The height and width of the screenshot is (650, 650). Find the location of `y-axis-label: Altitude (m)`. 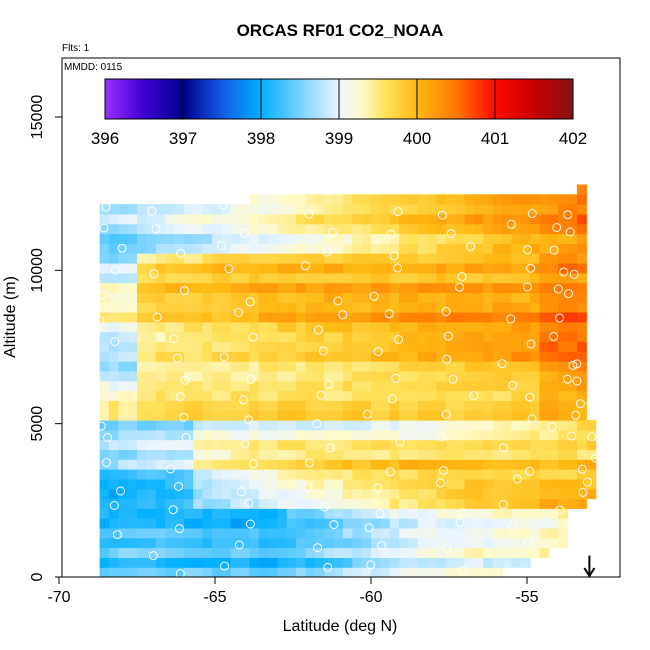

y-axis-label: Altitude (m) is located at coordinates (10, 317).